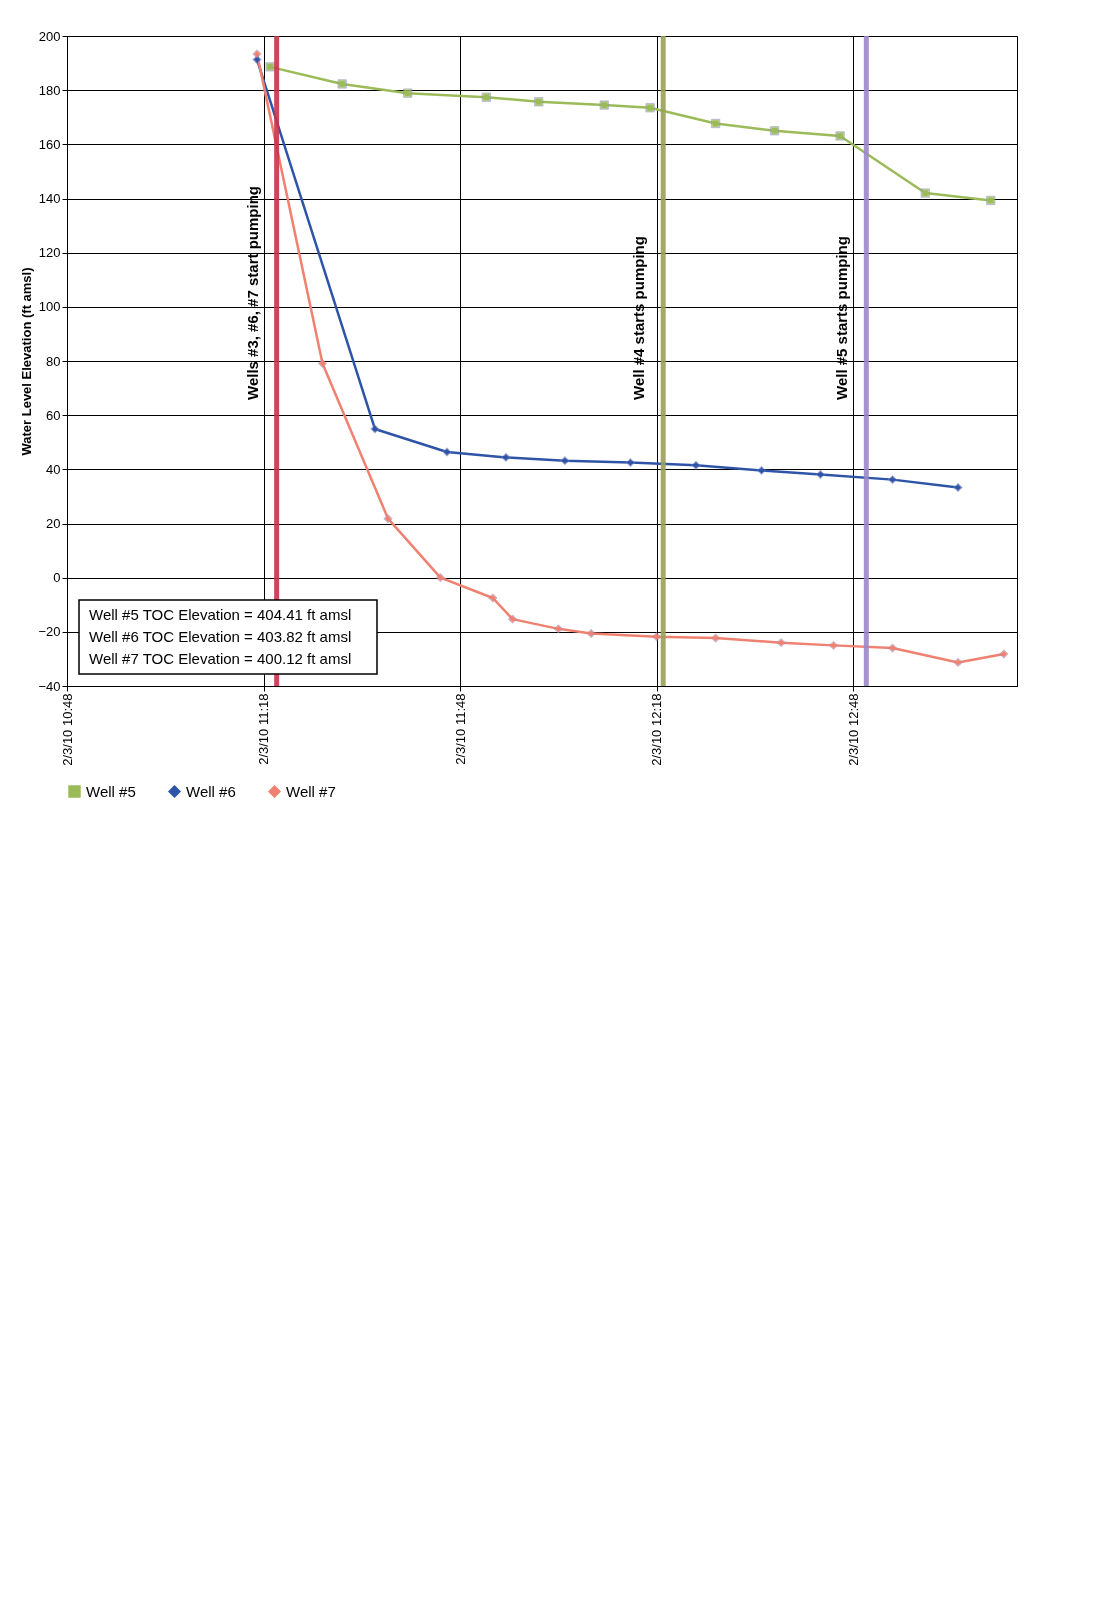 This screenshot has width=1117, height=1605. What do you see at coordinates (252, 293) in the screenshot?
I see `ref-line-label: Wells #3, #6, #7 start pumping` at bounding box center [252, 293].